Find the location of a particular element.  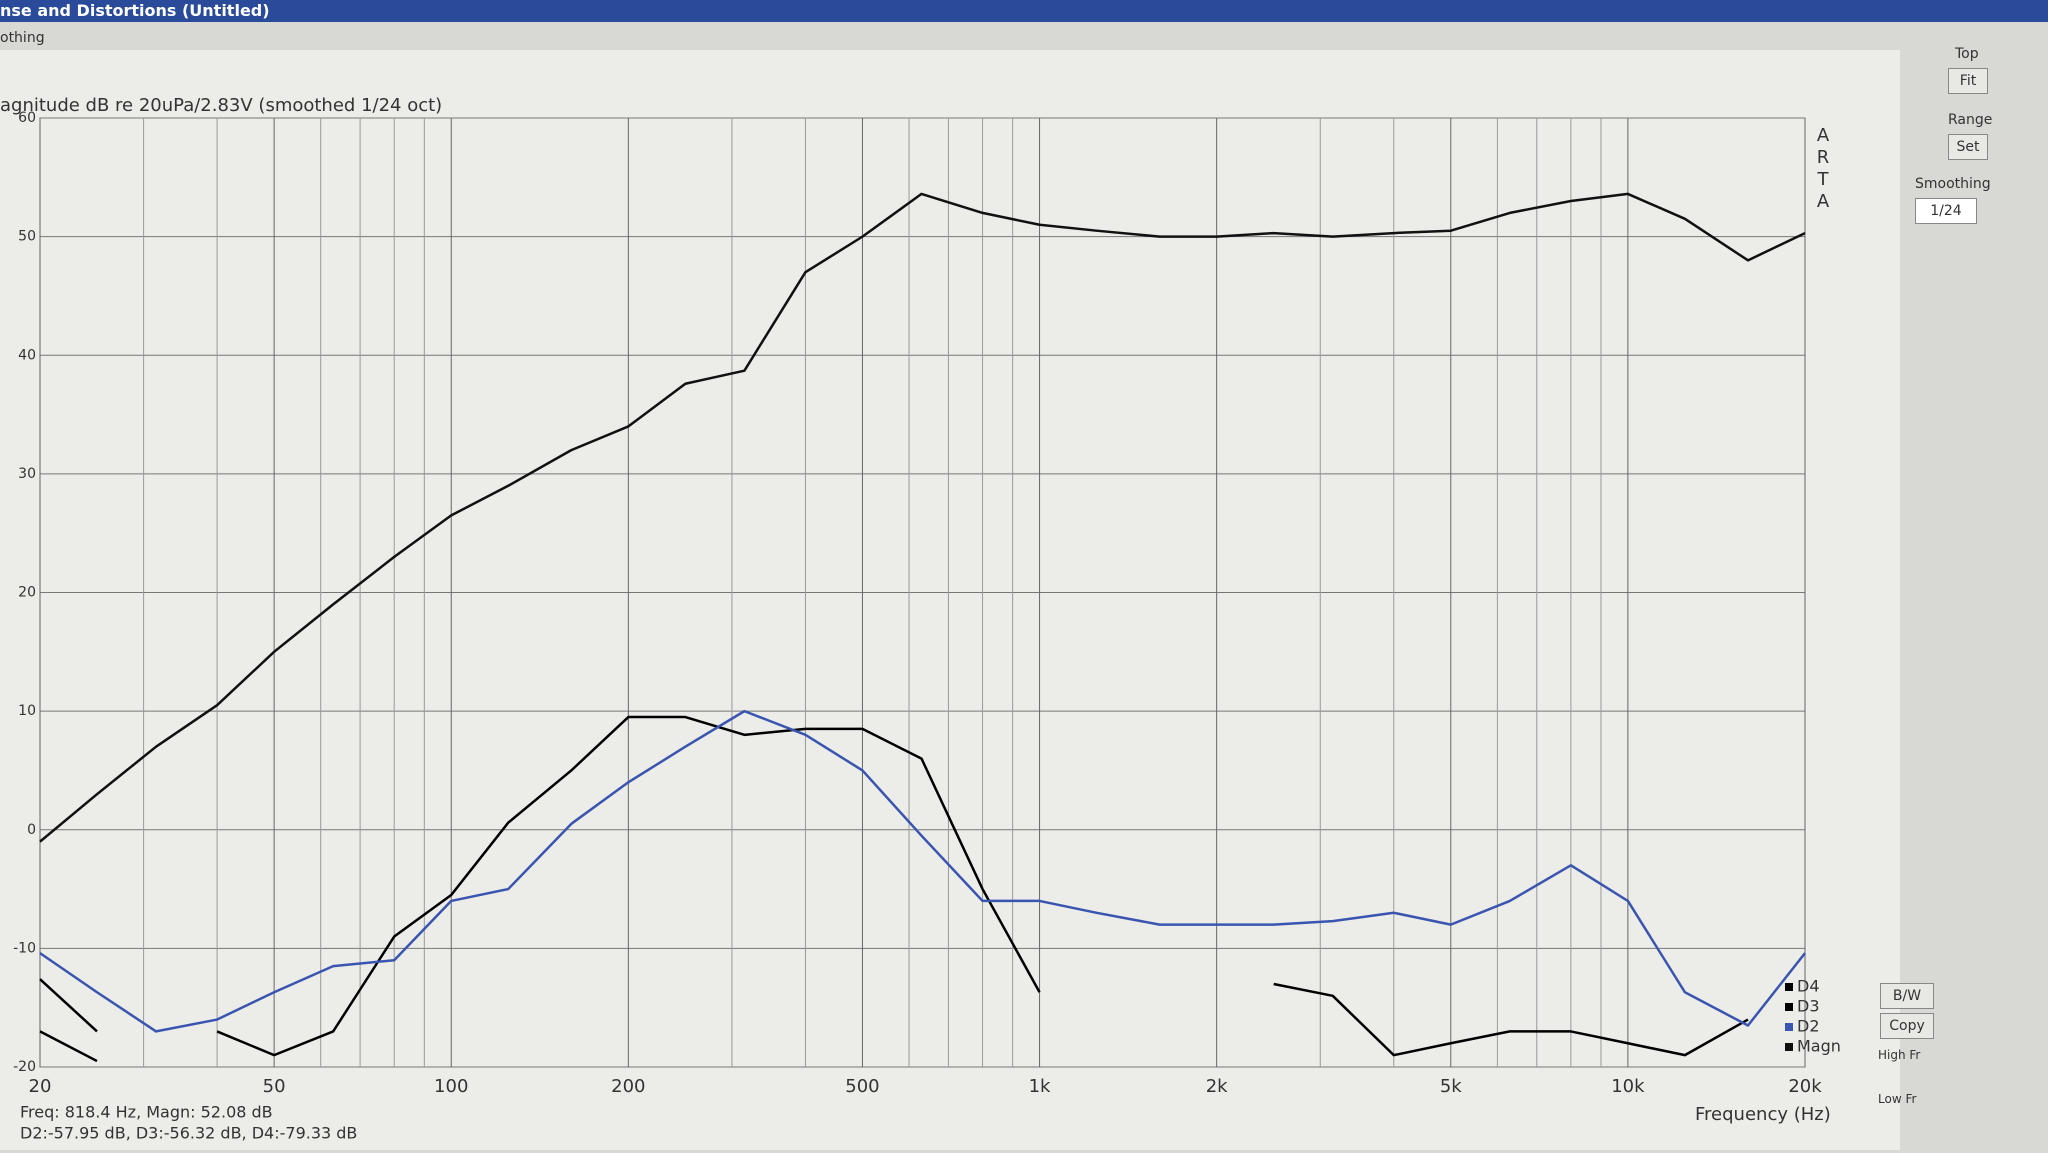

legend-label: D4 is located at coordinates (1808, 986).